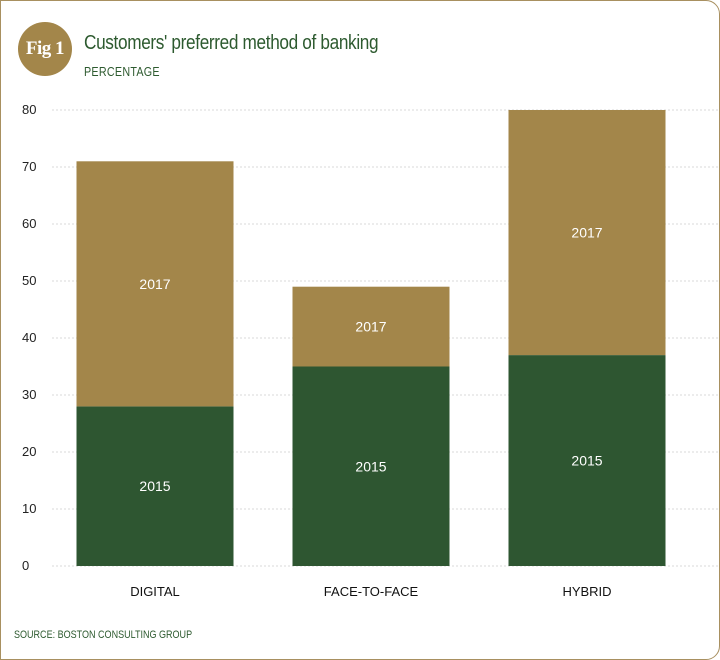  What do you see at coordinates (155, 591) in the screenshot?
I see `x-category-label: DIGITAL` at bounding box center [155, 591].